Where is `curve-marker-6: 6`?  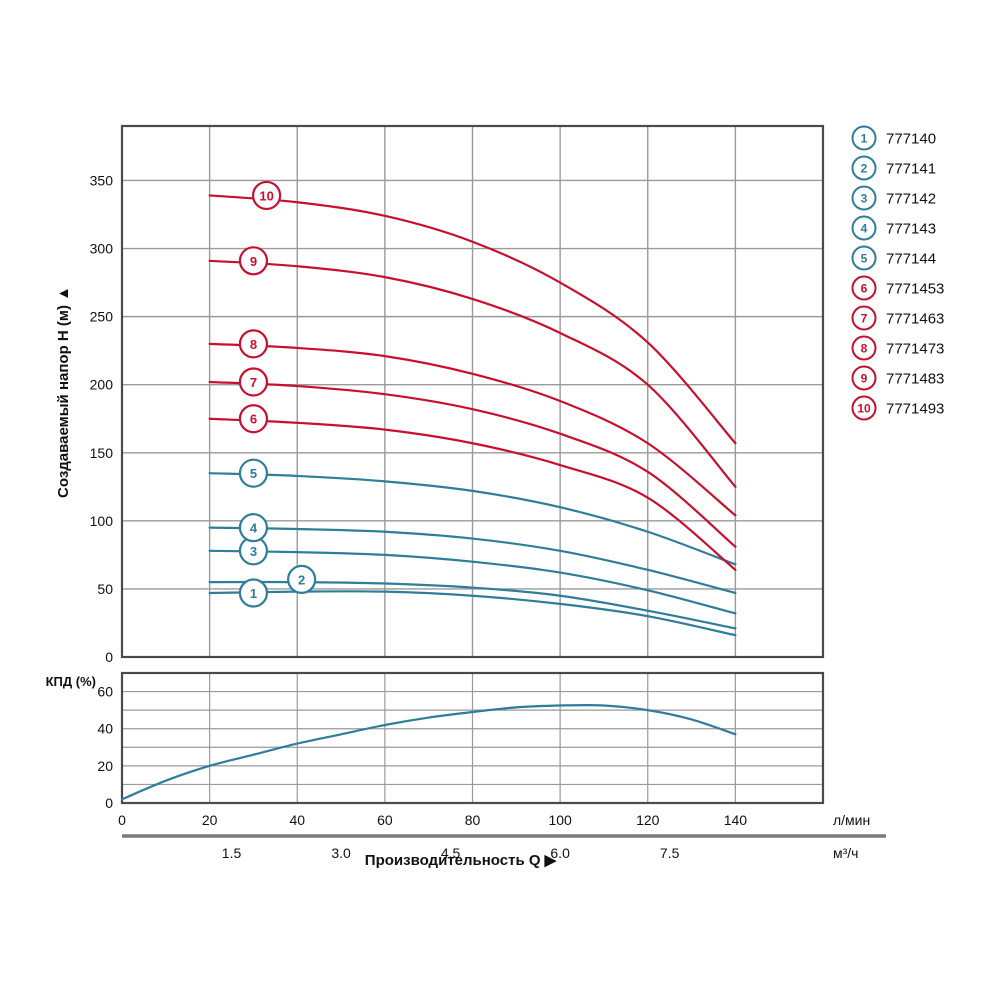
curve-marker-6: 6 is located at coordinates (253, 419).